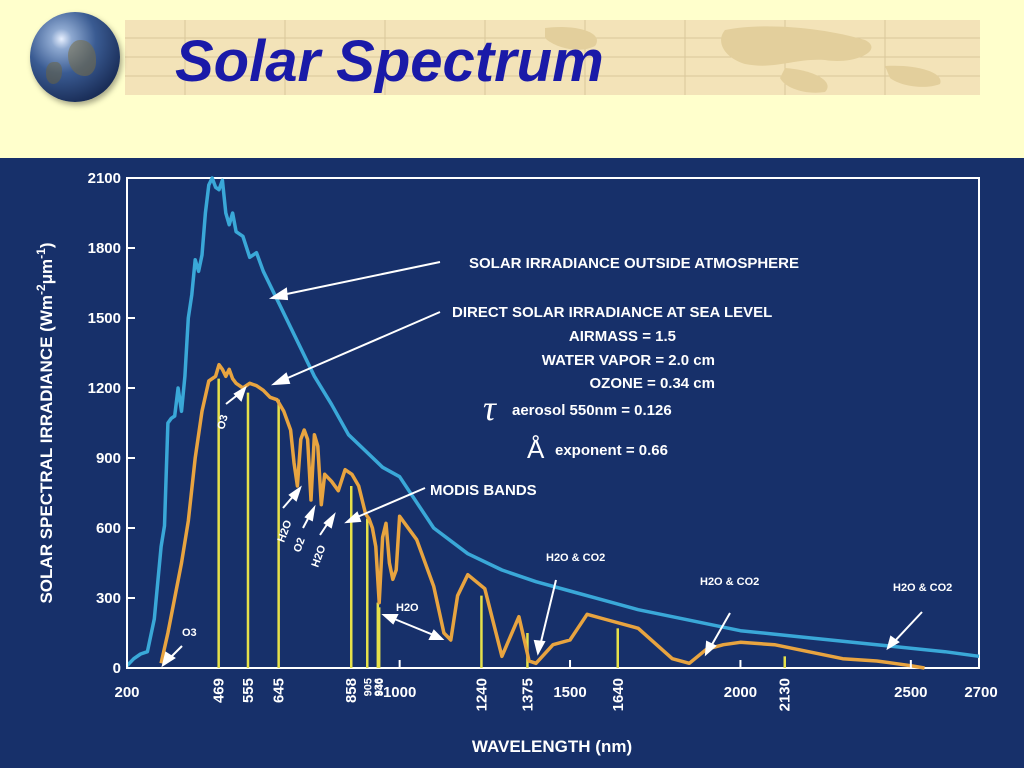 The image size is (1024, 768). Describe the element at coordinates (922, 588) in the screenshot. I see `label-h2o-co2-3: H2O & CO2` at that location.